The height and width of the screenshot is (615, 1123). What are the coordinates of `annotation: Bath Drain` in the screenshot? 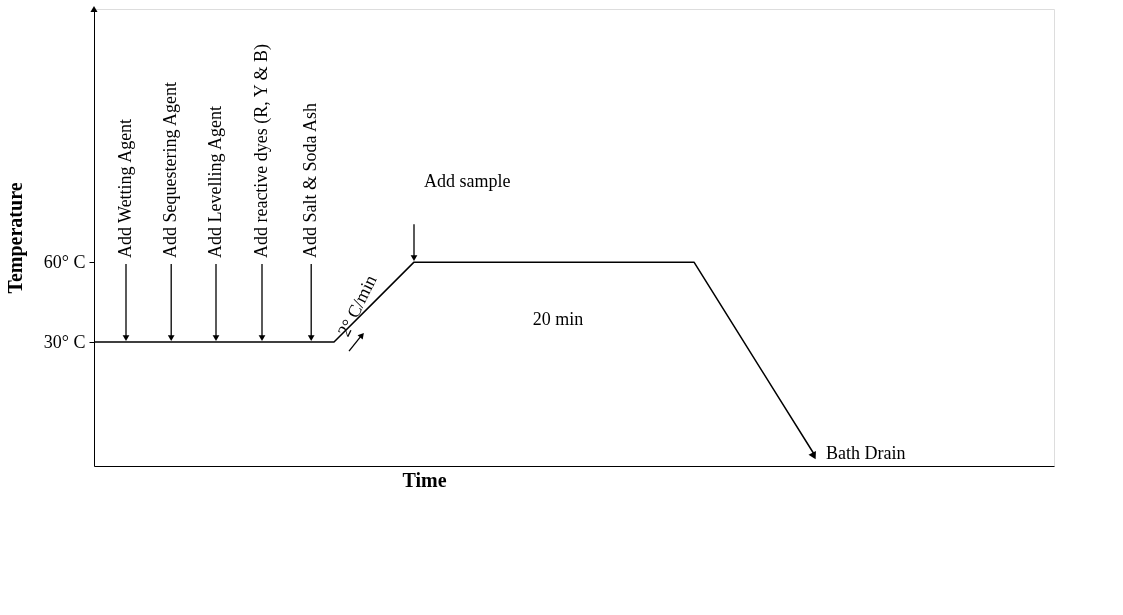 It's located at (866, 453).